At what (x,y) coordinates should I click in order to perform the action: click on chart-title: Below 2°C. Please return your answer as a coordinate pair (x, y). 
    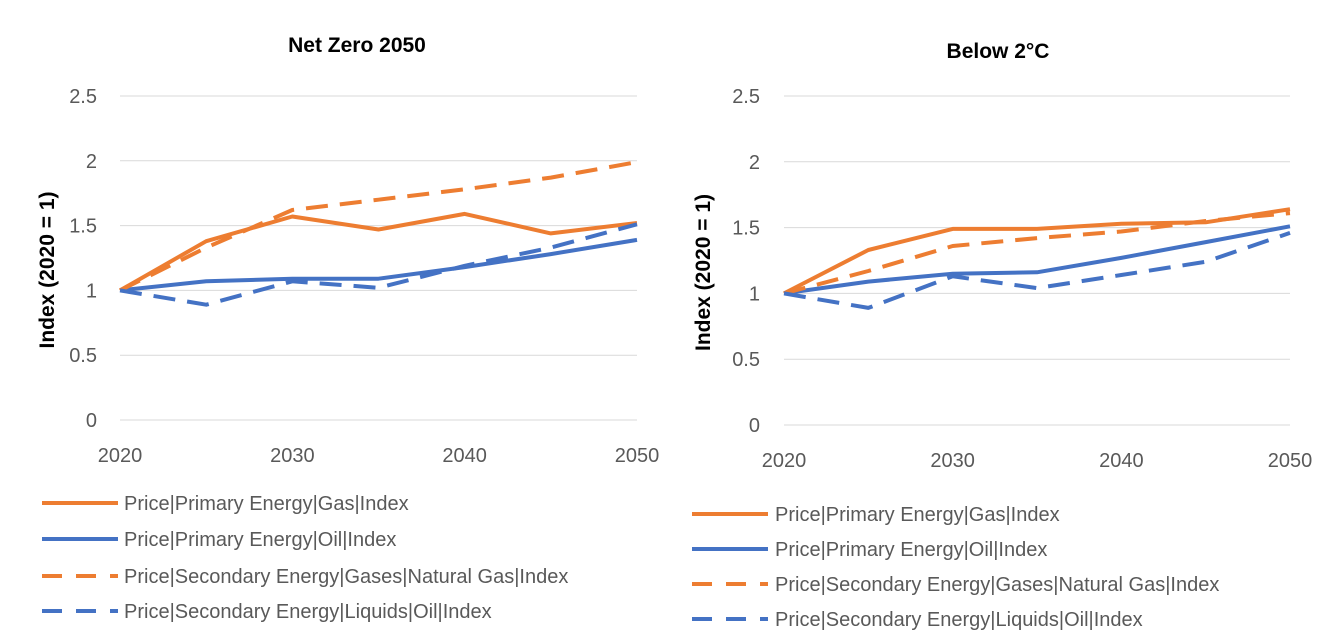
    Looking at the image, I should click on (998, 51).